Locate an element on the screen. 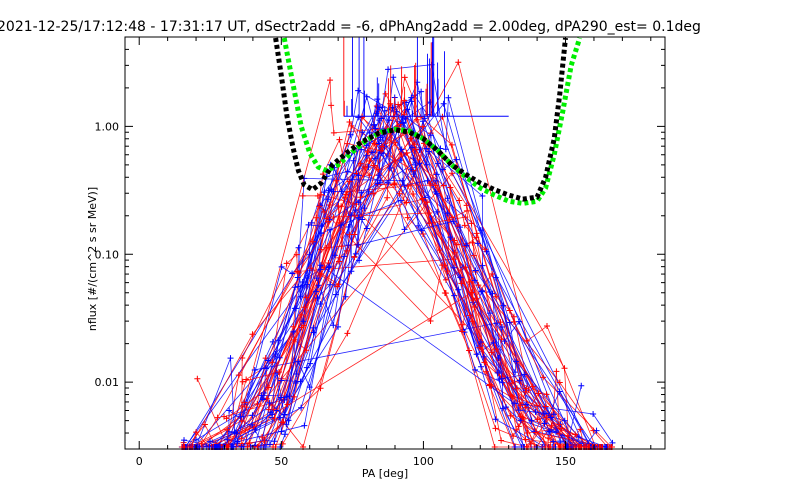  y-tick-label: 1.00 is located at coordinates (107, 126).